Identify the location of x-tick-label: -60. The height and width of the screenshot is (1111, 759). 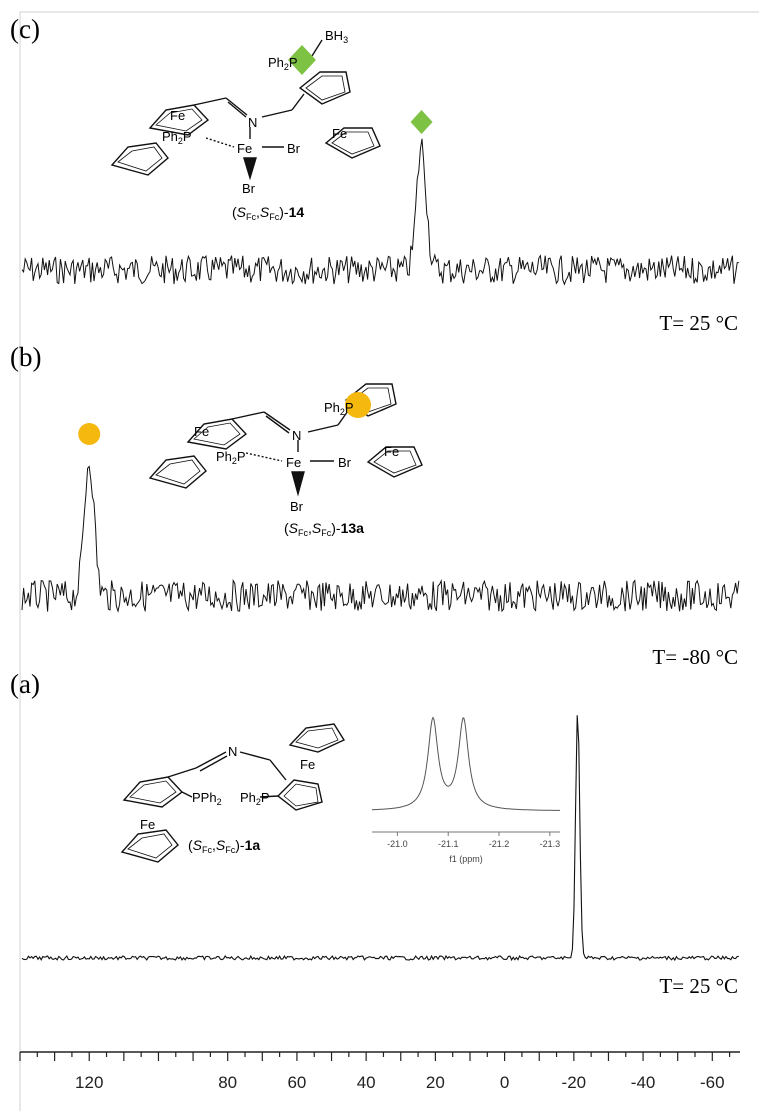
(712, 1082).